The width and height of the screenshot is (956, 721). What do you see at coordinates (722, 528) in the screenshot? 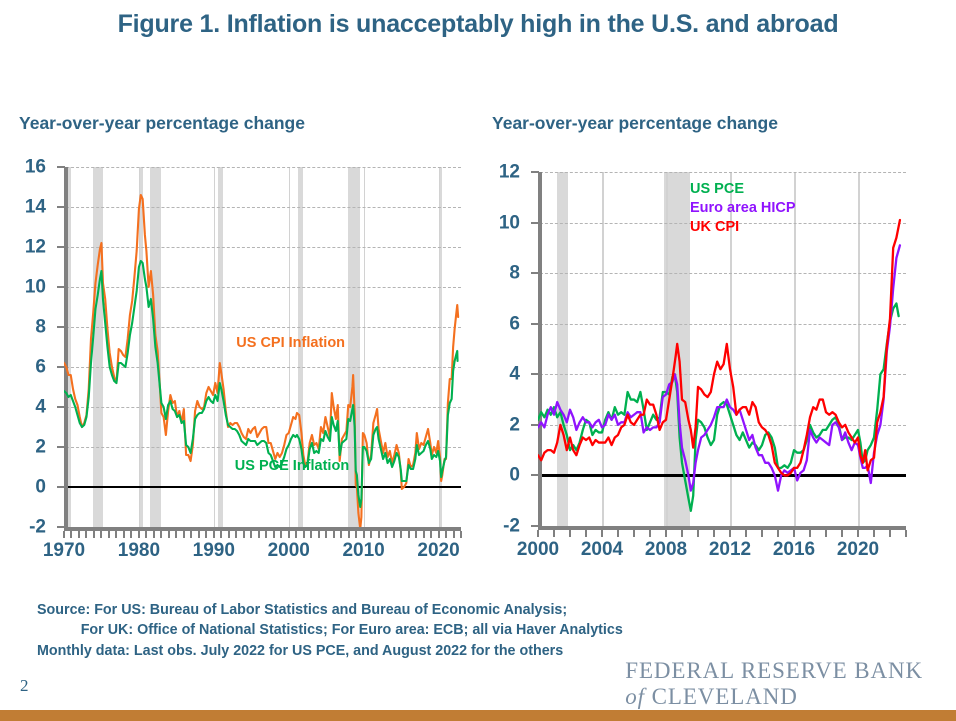
I see `x-axis-line` at bounding box center [722, 528].